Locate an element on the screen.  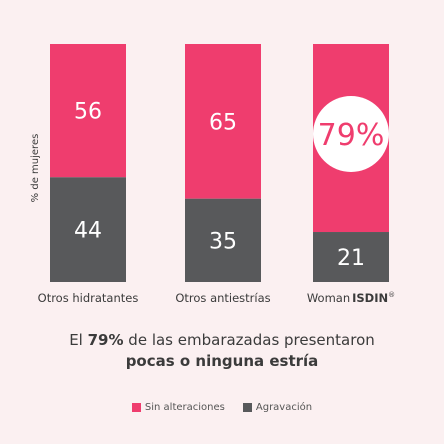
caption-line-1: El 79% de las embarazadas presentaron is located at coordinates (222, 340).